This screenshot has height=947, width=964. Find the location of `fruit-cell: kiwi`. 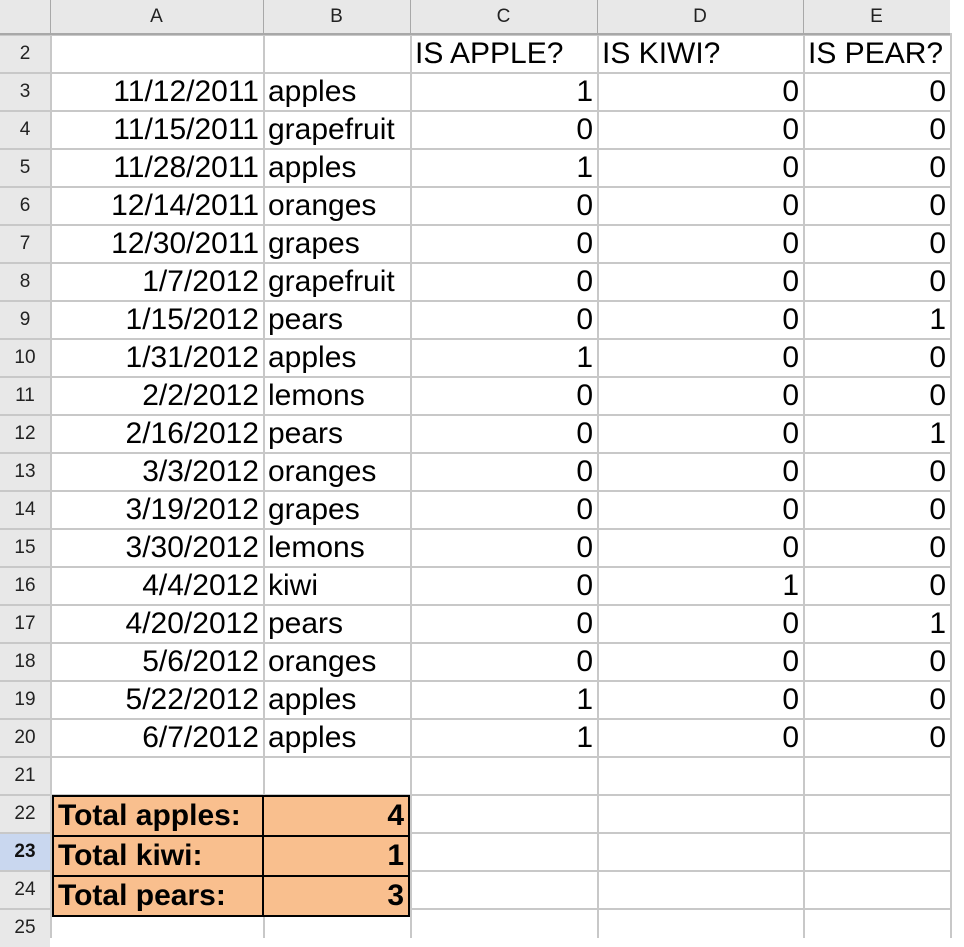

fruit-cell: kiwi is located at coordinates (293, 585).